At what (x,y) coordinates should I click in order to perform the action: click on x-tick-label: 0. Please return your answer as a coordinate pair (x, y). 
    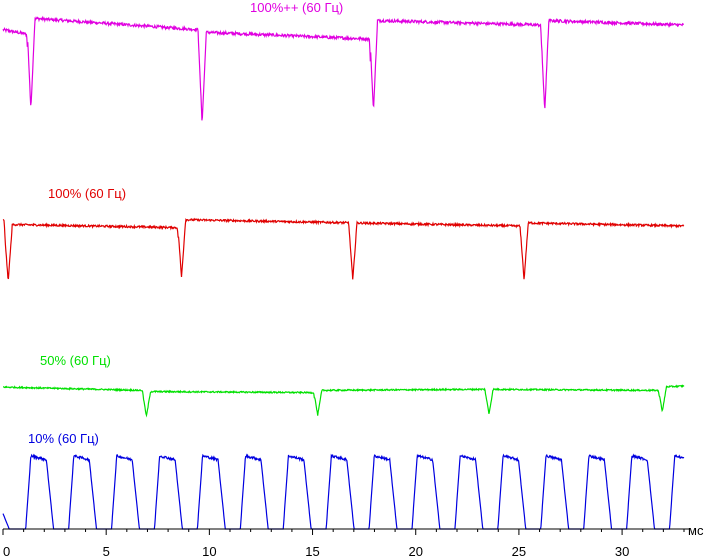
    Looking at the image, I should click on (6, 551).